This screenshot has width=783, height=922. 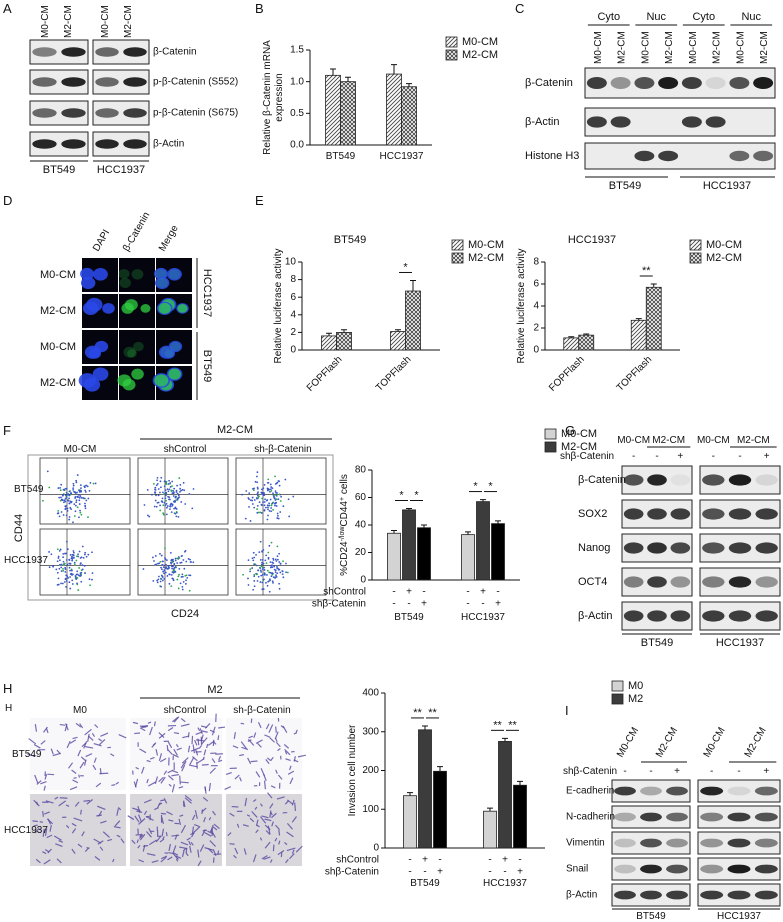 What do you see at coordinates (483, 617) in the screenshot?
I see `x-tick-label: HCC1937` at bounding box center [483, 617].